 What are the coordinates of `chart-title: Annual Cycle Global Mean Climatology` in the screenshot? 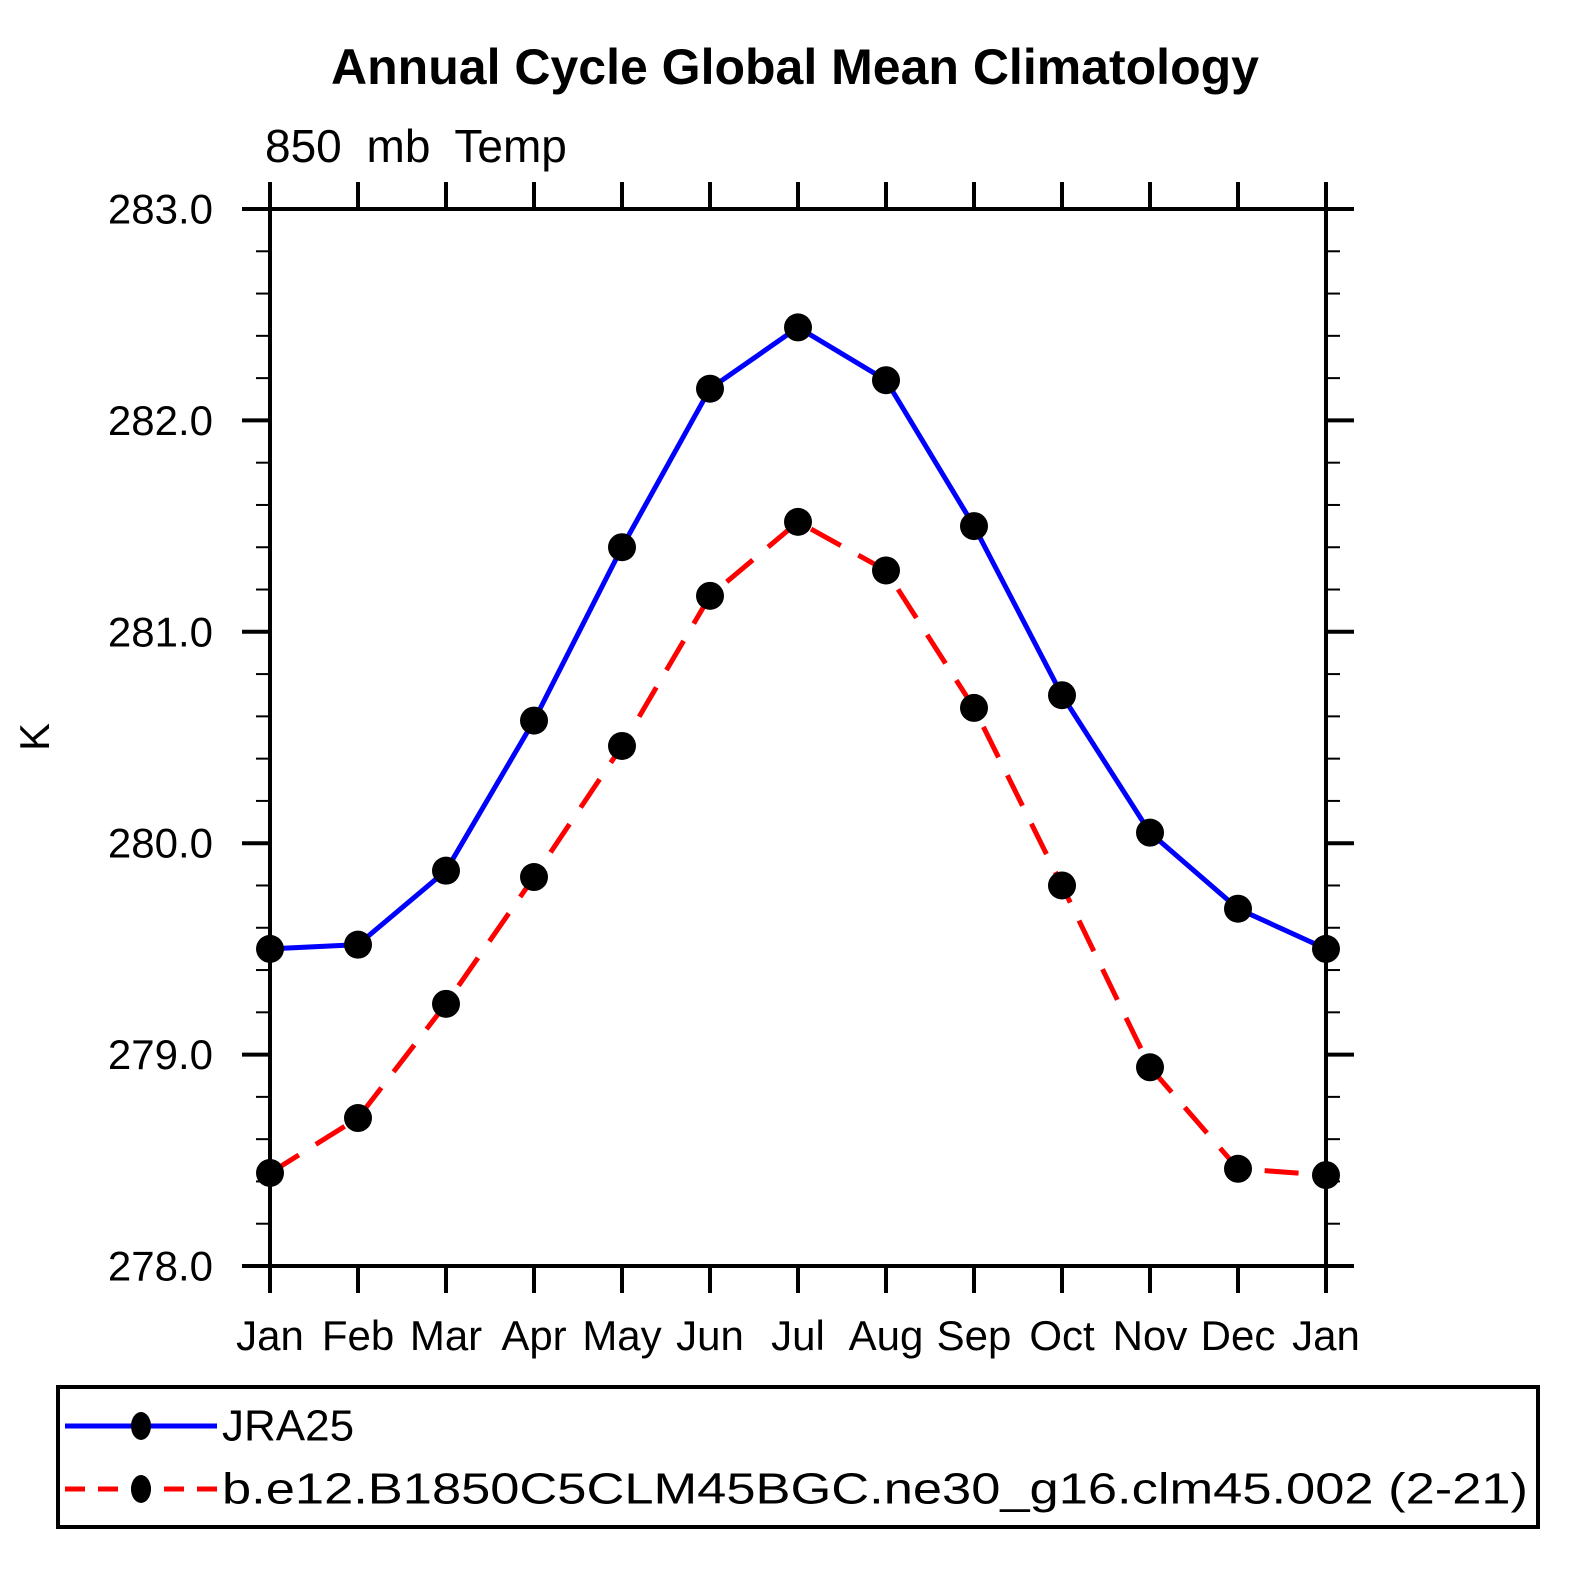 It's located at (795, 67).